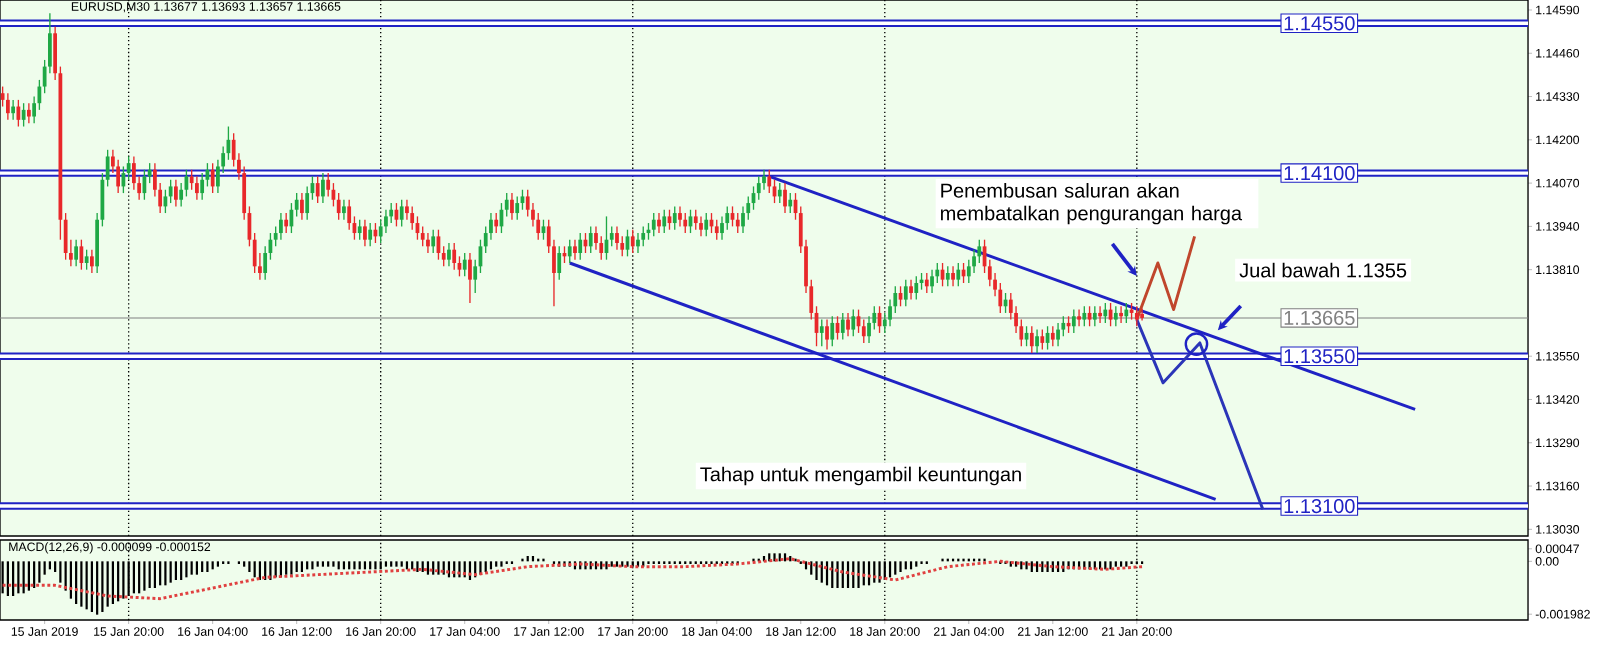 The width and height of the screenshot is (1600, 648). I want to click on annotation: Tahap untuk mengambil keuntungan, so click(860, 476).